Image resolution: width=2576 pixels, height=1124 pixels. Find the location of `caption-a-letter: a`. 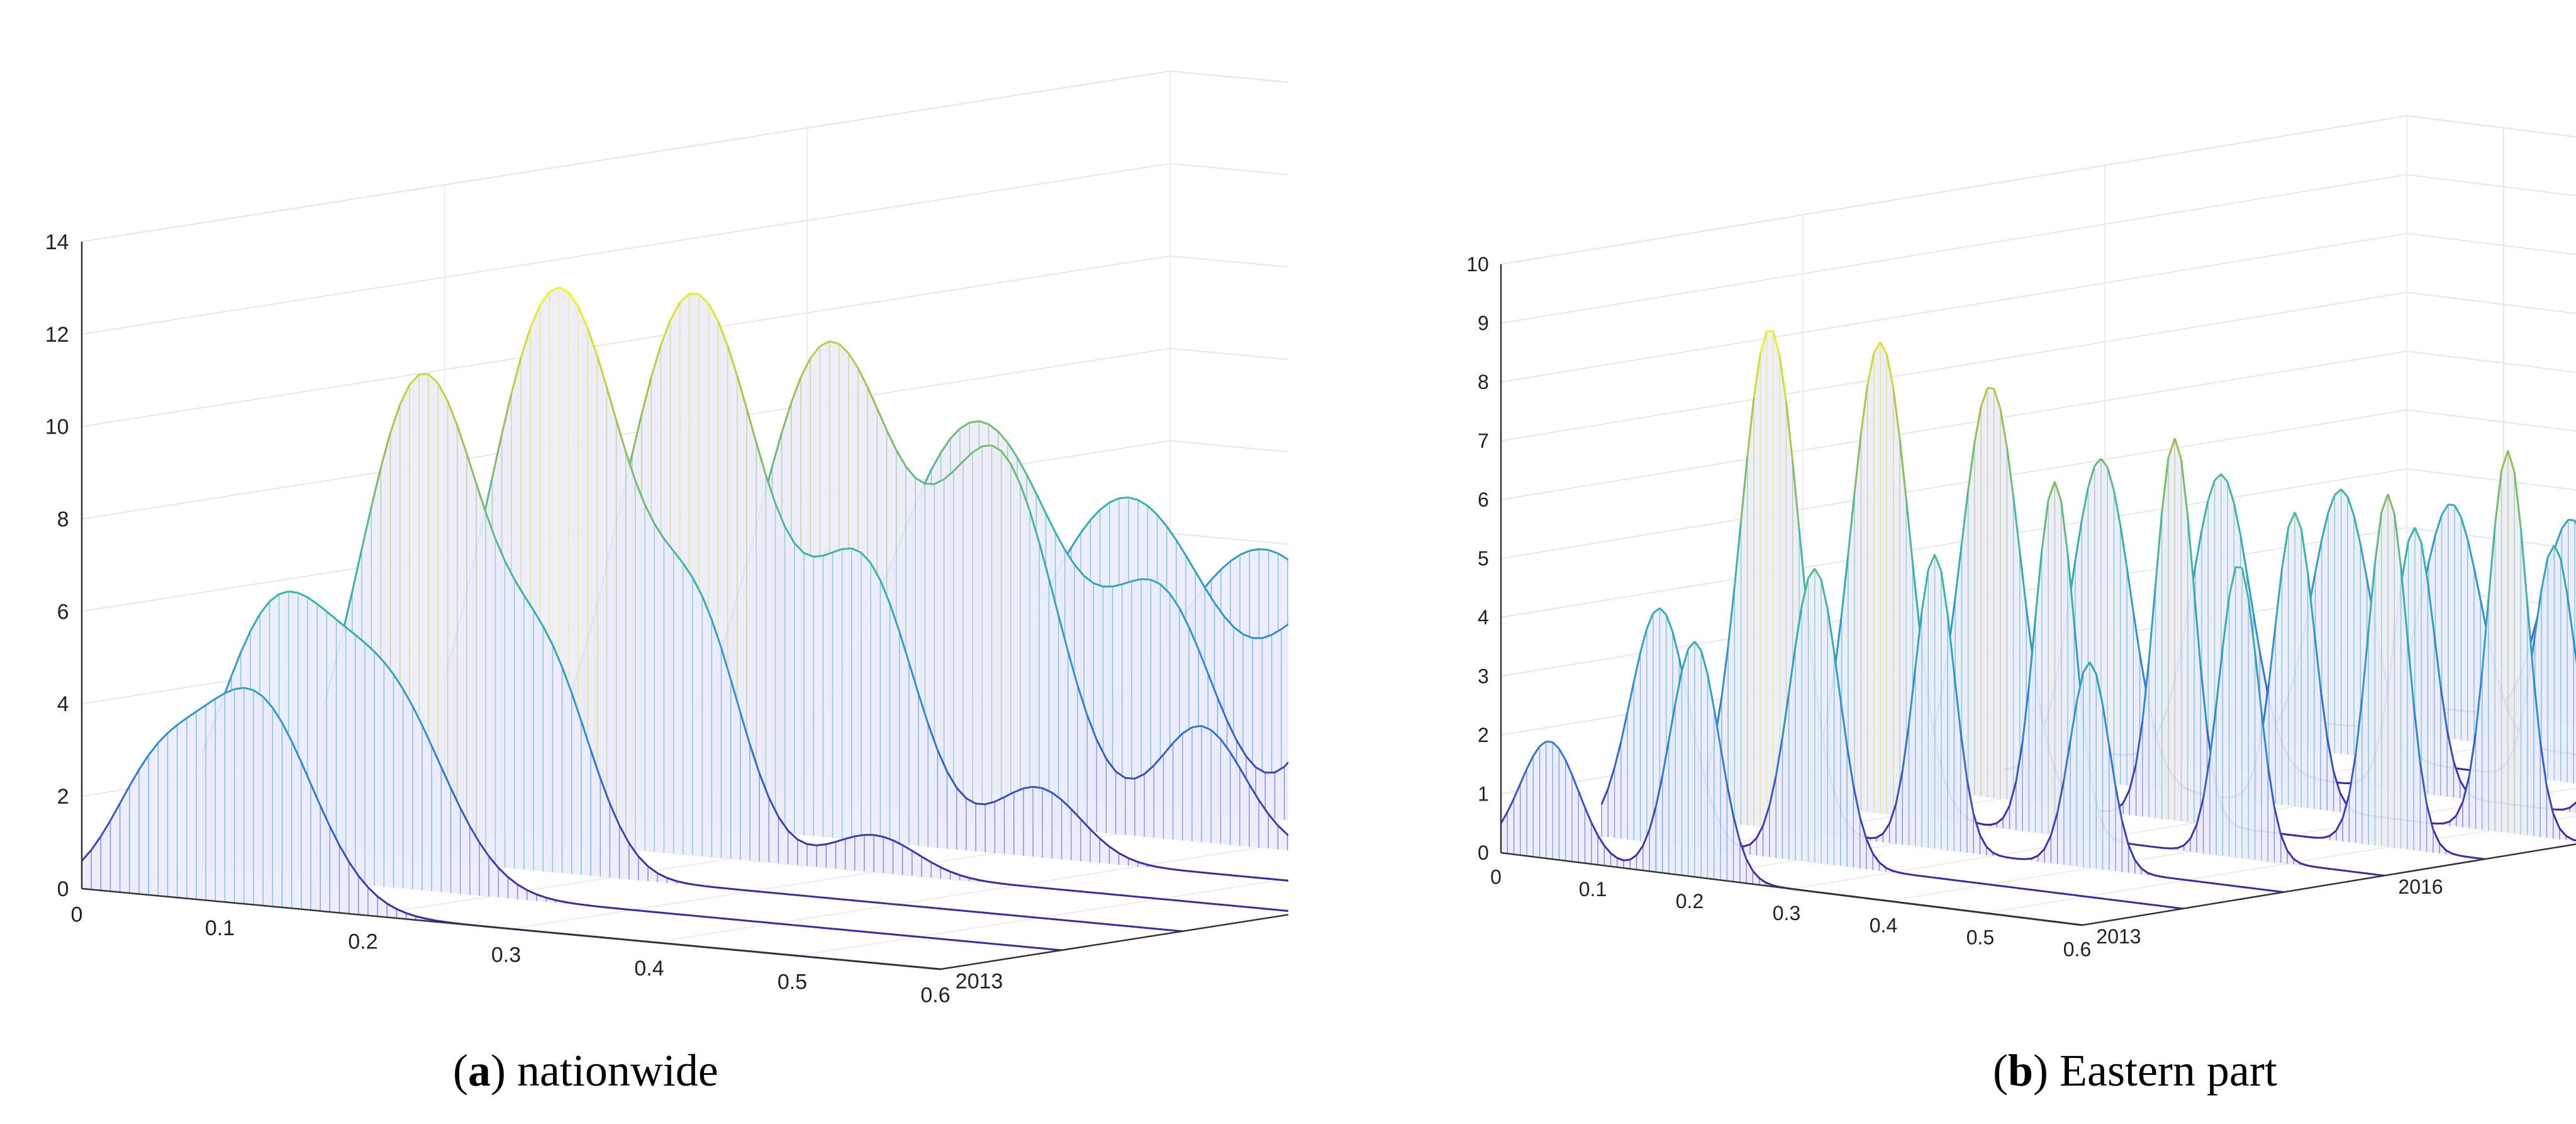

caption-a-letter: a is located at coordinates (479, 1070).